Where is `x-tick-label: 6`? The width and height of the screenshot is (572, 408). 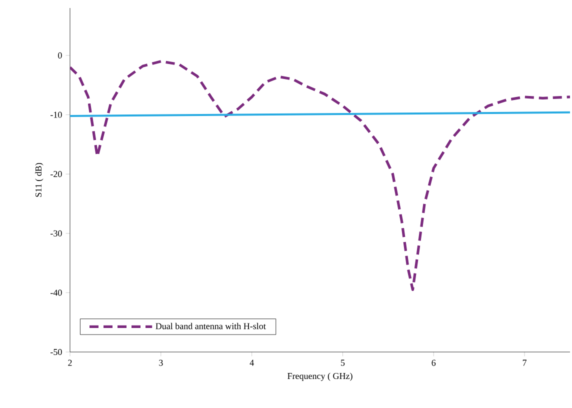 x-tick-label: 6 is located at coordinates (434, 363).